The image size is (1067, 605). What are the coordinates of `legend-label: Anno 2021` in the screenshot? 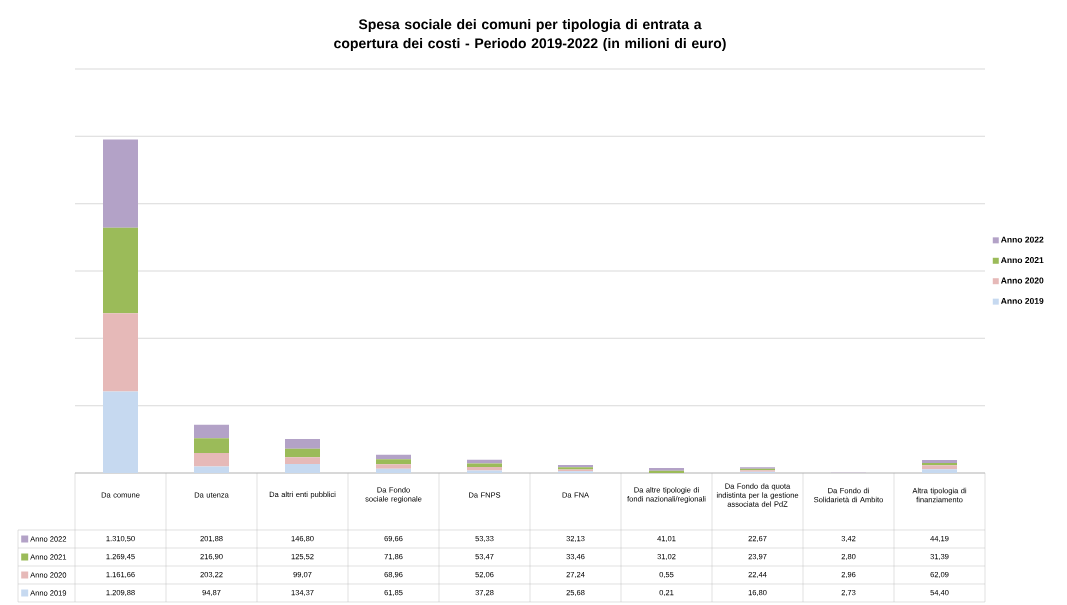 It's located at (1022, 260).